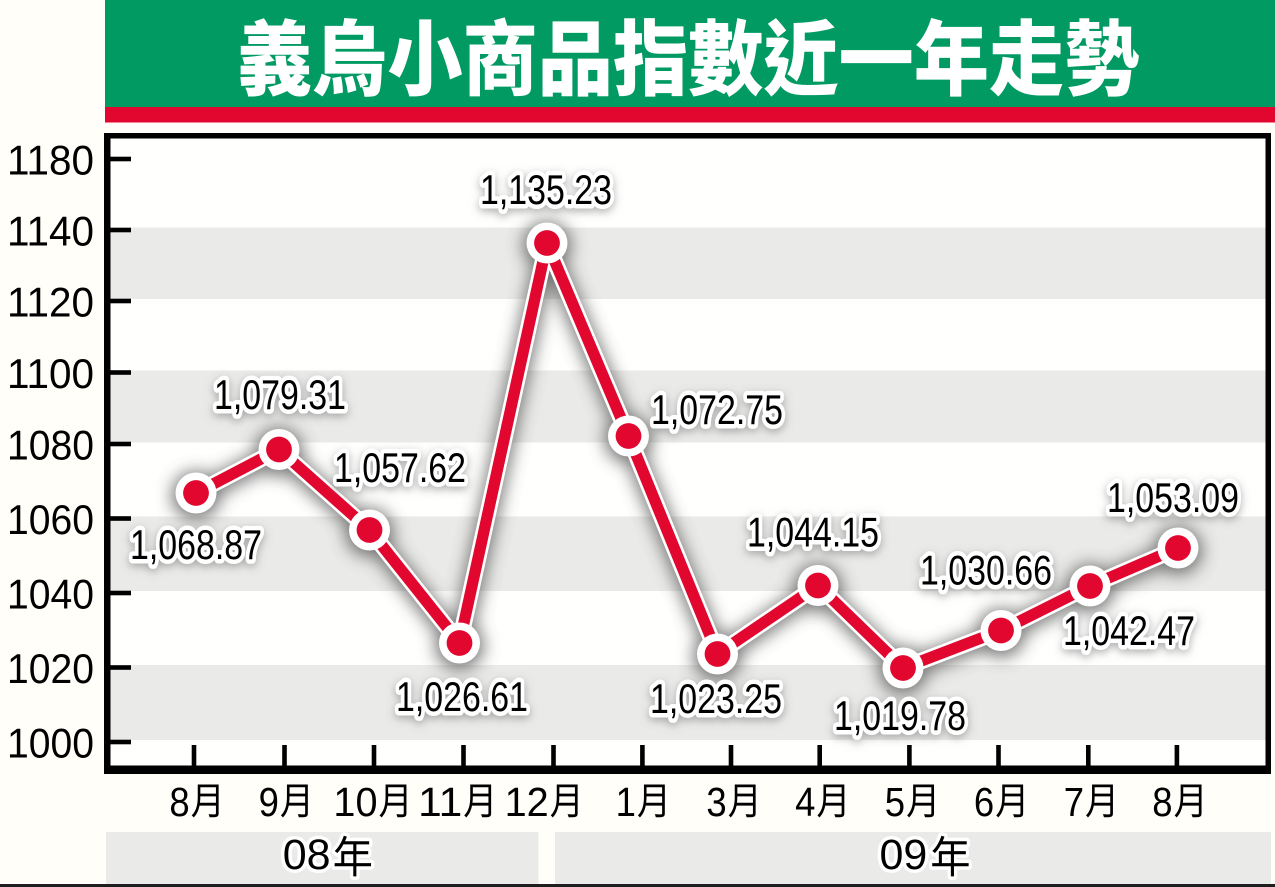 The width and height of the screenshot is (1275, 887). I want to click on svg-text: 12, so click(527, 802).